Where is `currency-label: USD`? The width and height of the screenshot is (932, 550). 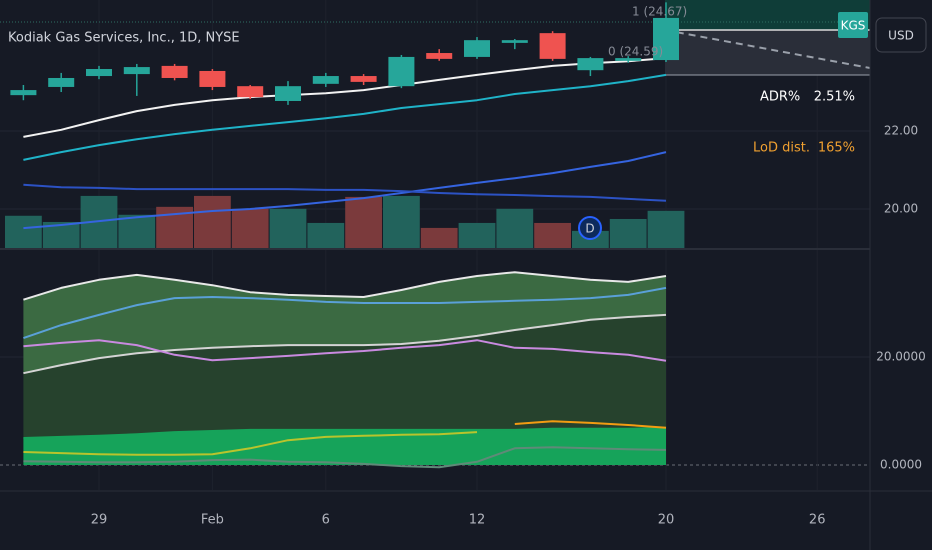
currency-label: USD is located at coordinates (901, 36).